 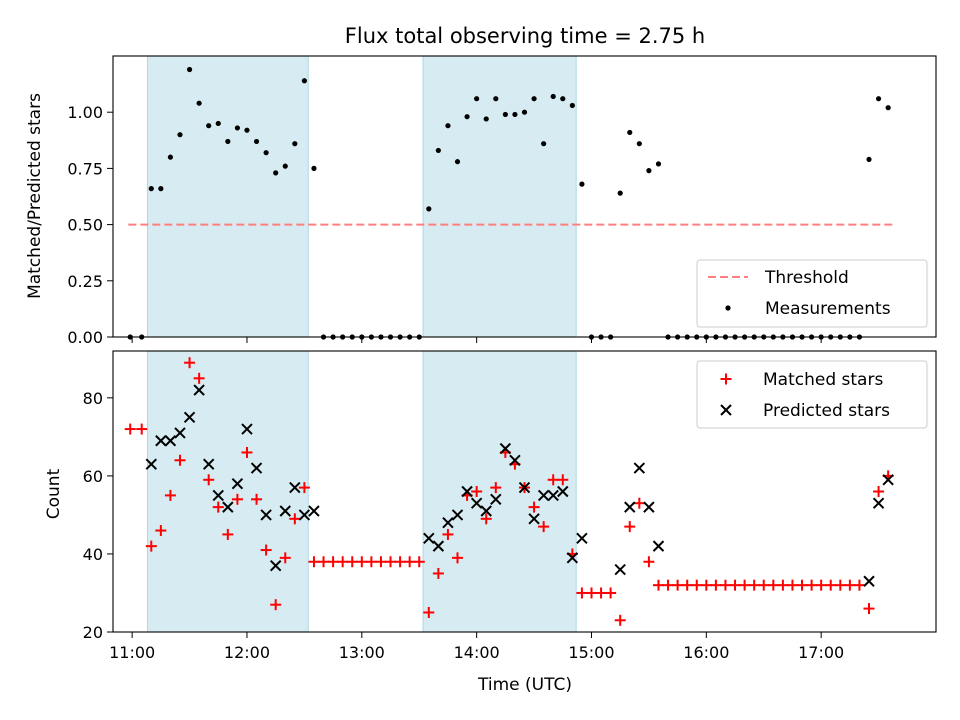 I want to click on x-tick-label: 15:00, so click(x=591, y=652).